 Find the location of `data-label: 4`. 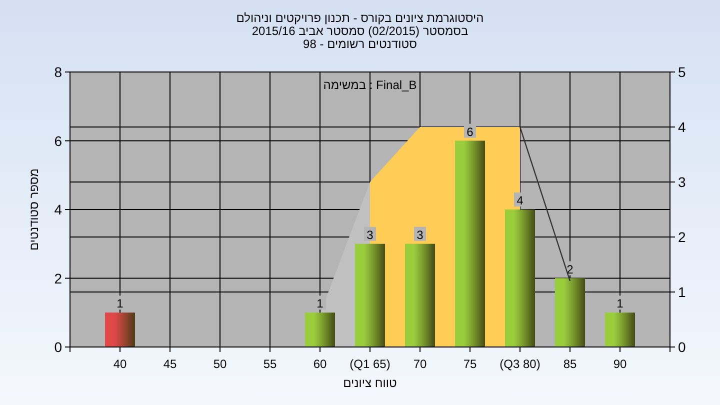

data-label: 4 is located at coordinates (520, 201).